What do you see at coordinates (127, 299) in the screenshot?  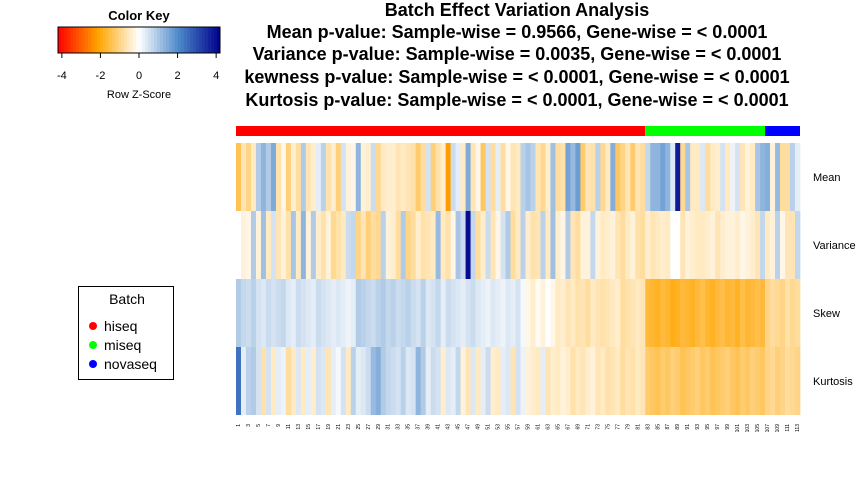 I see `legend-title: Batch` at bounding box center [127, 299].